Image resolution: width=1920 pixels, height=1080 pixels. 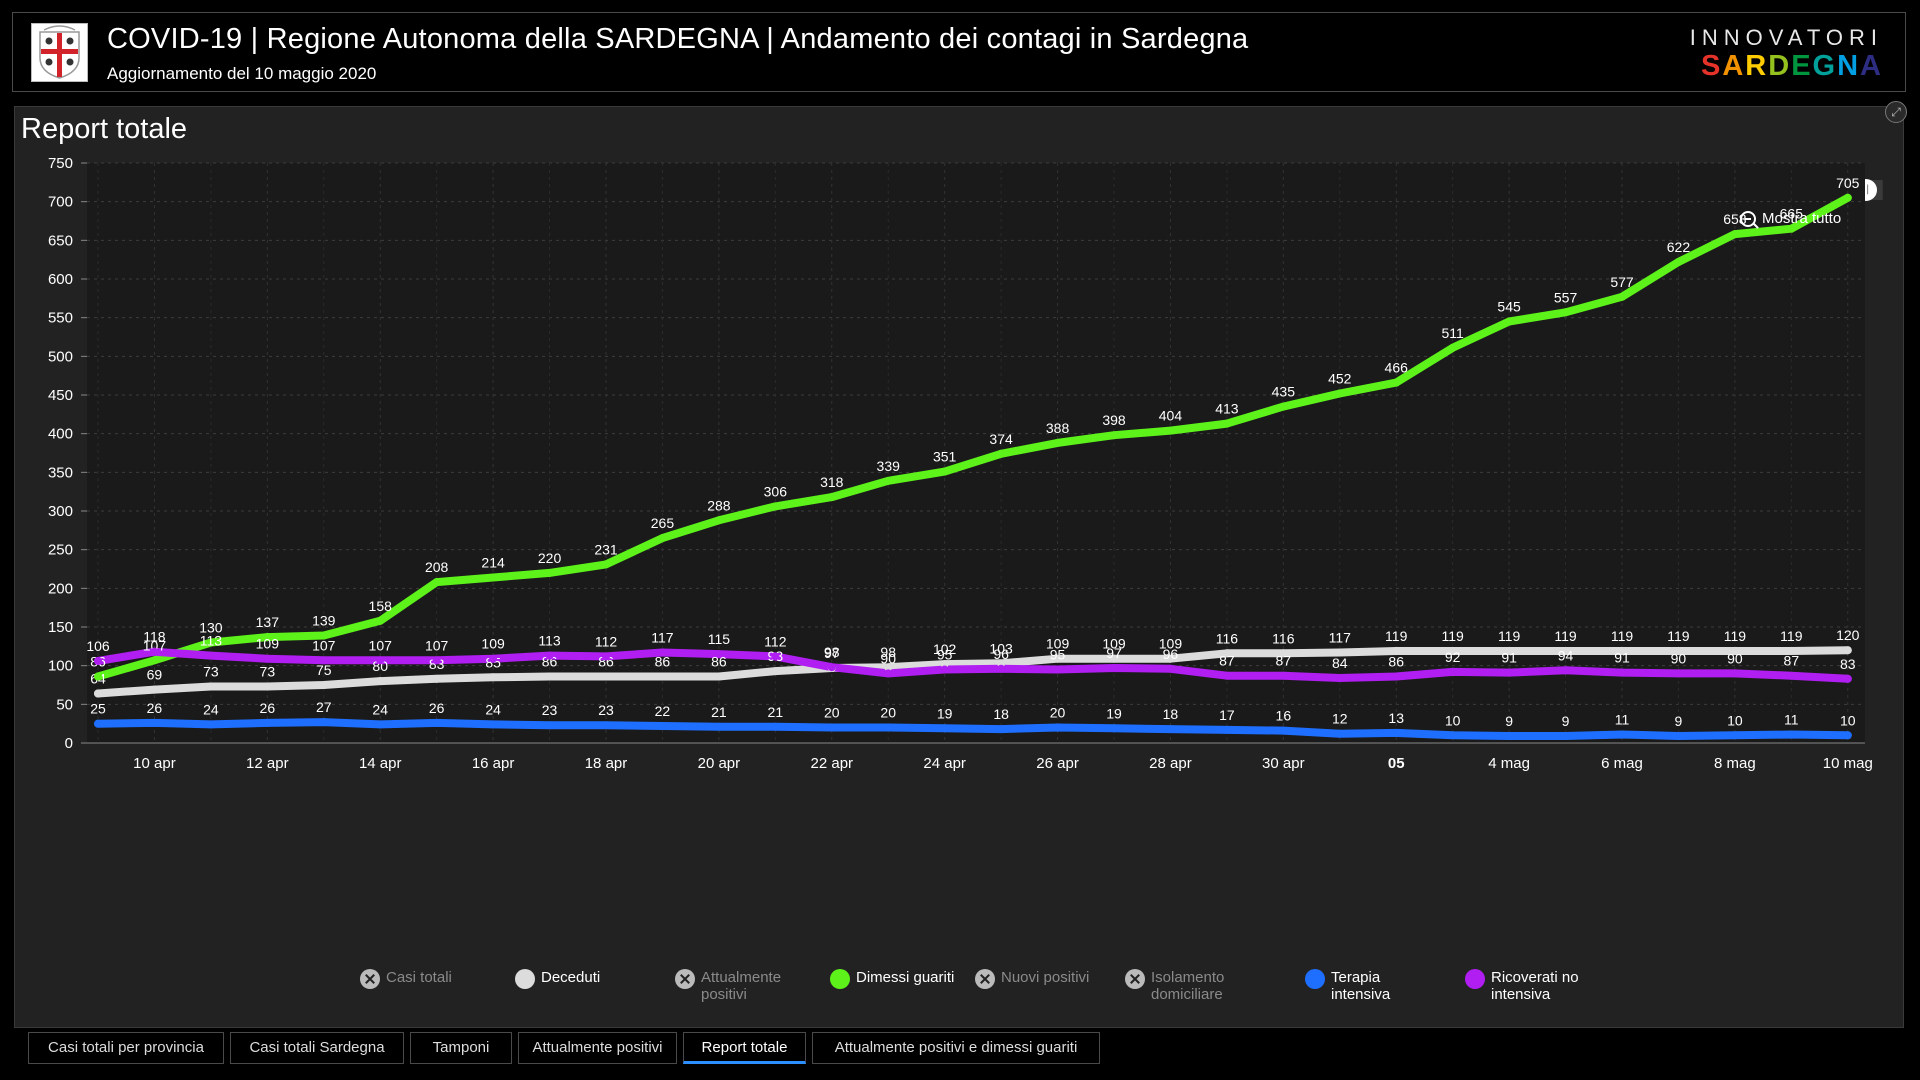 What do you see at coordinates (381, 645) in the screenshot?
I see `data-label: 107` at bounding box center [381, 645].